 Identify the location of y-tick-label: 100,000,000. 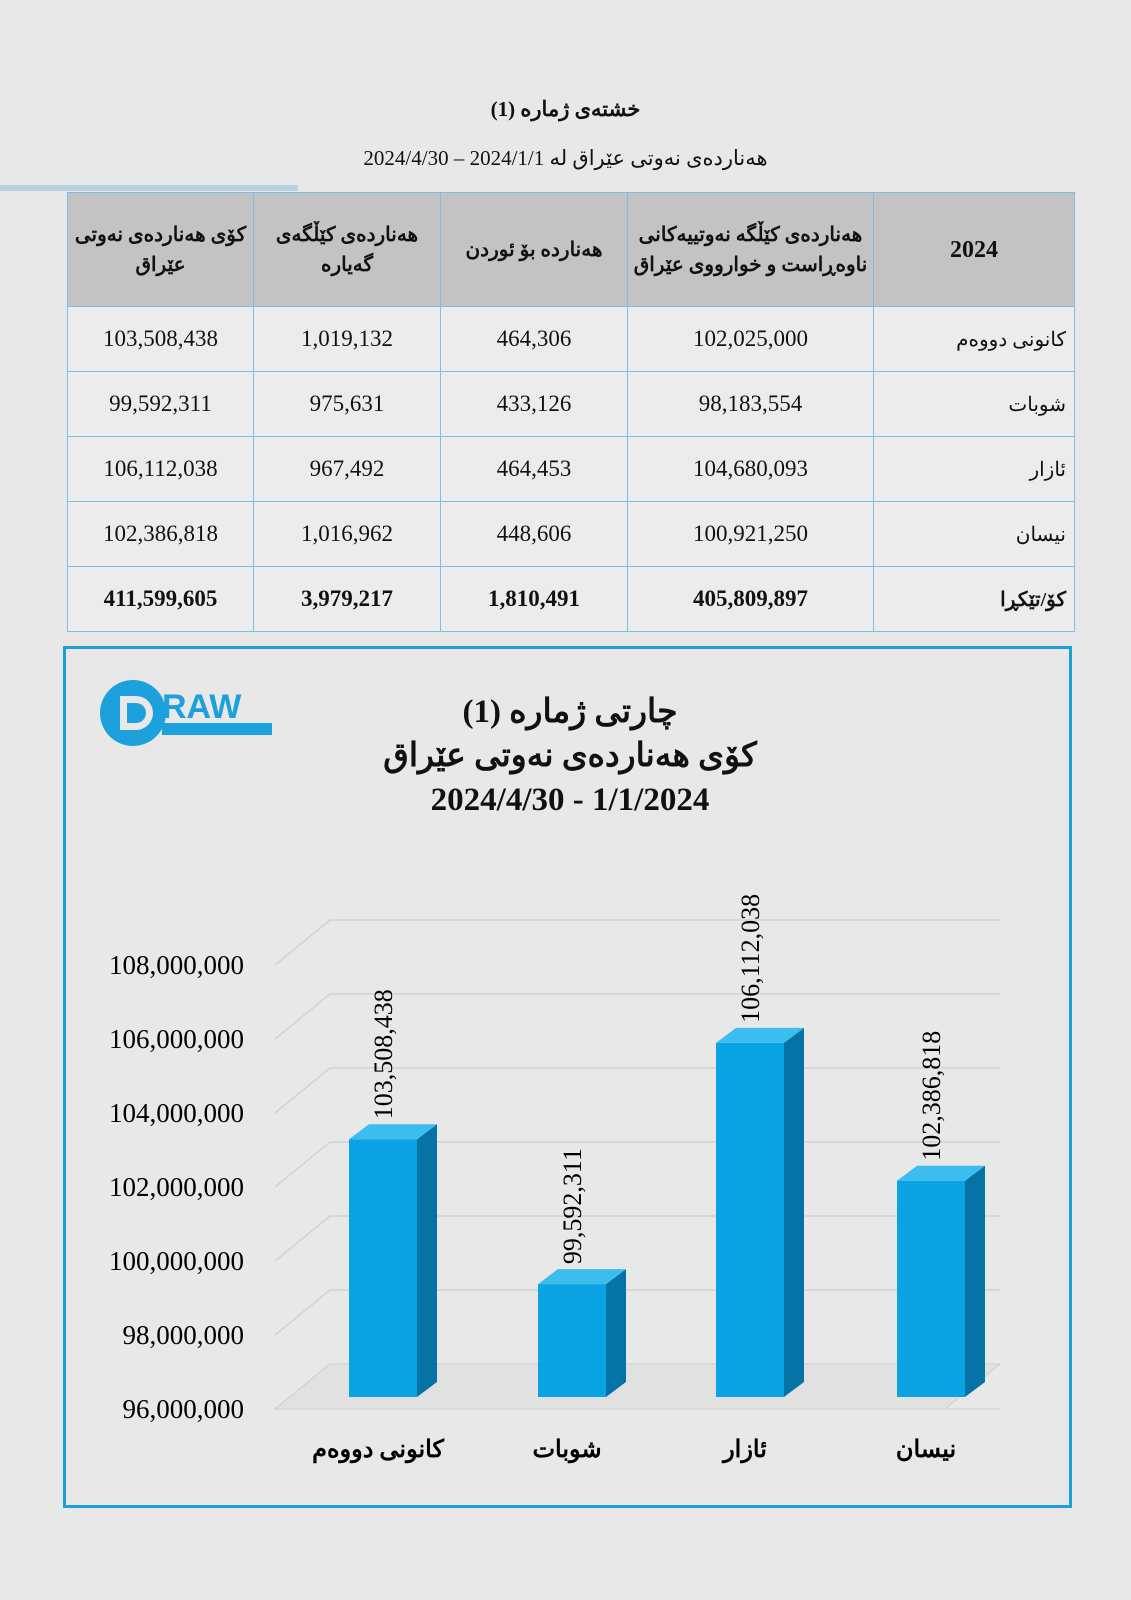
(176, 1261).